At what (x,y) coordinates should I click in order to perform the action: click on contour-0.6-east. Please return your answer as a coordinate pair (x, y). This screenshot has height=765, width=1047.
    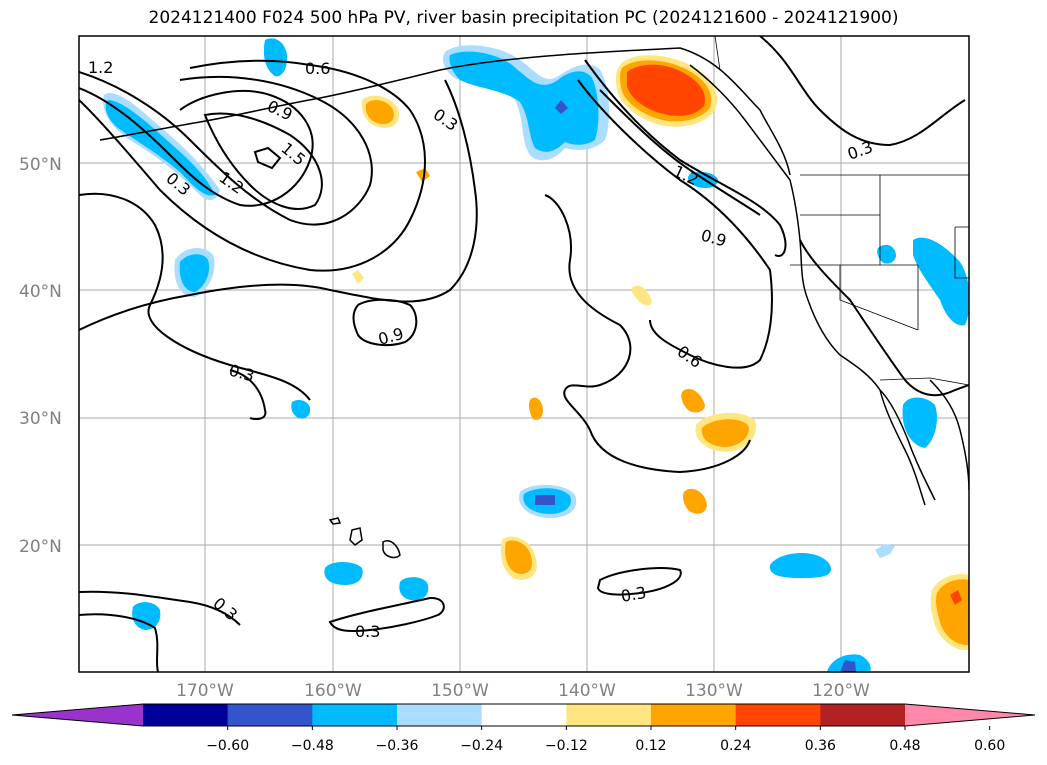
    Looking at the image, I should click on (675, 224).